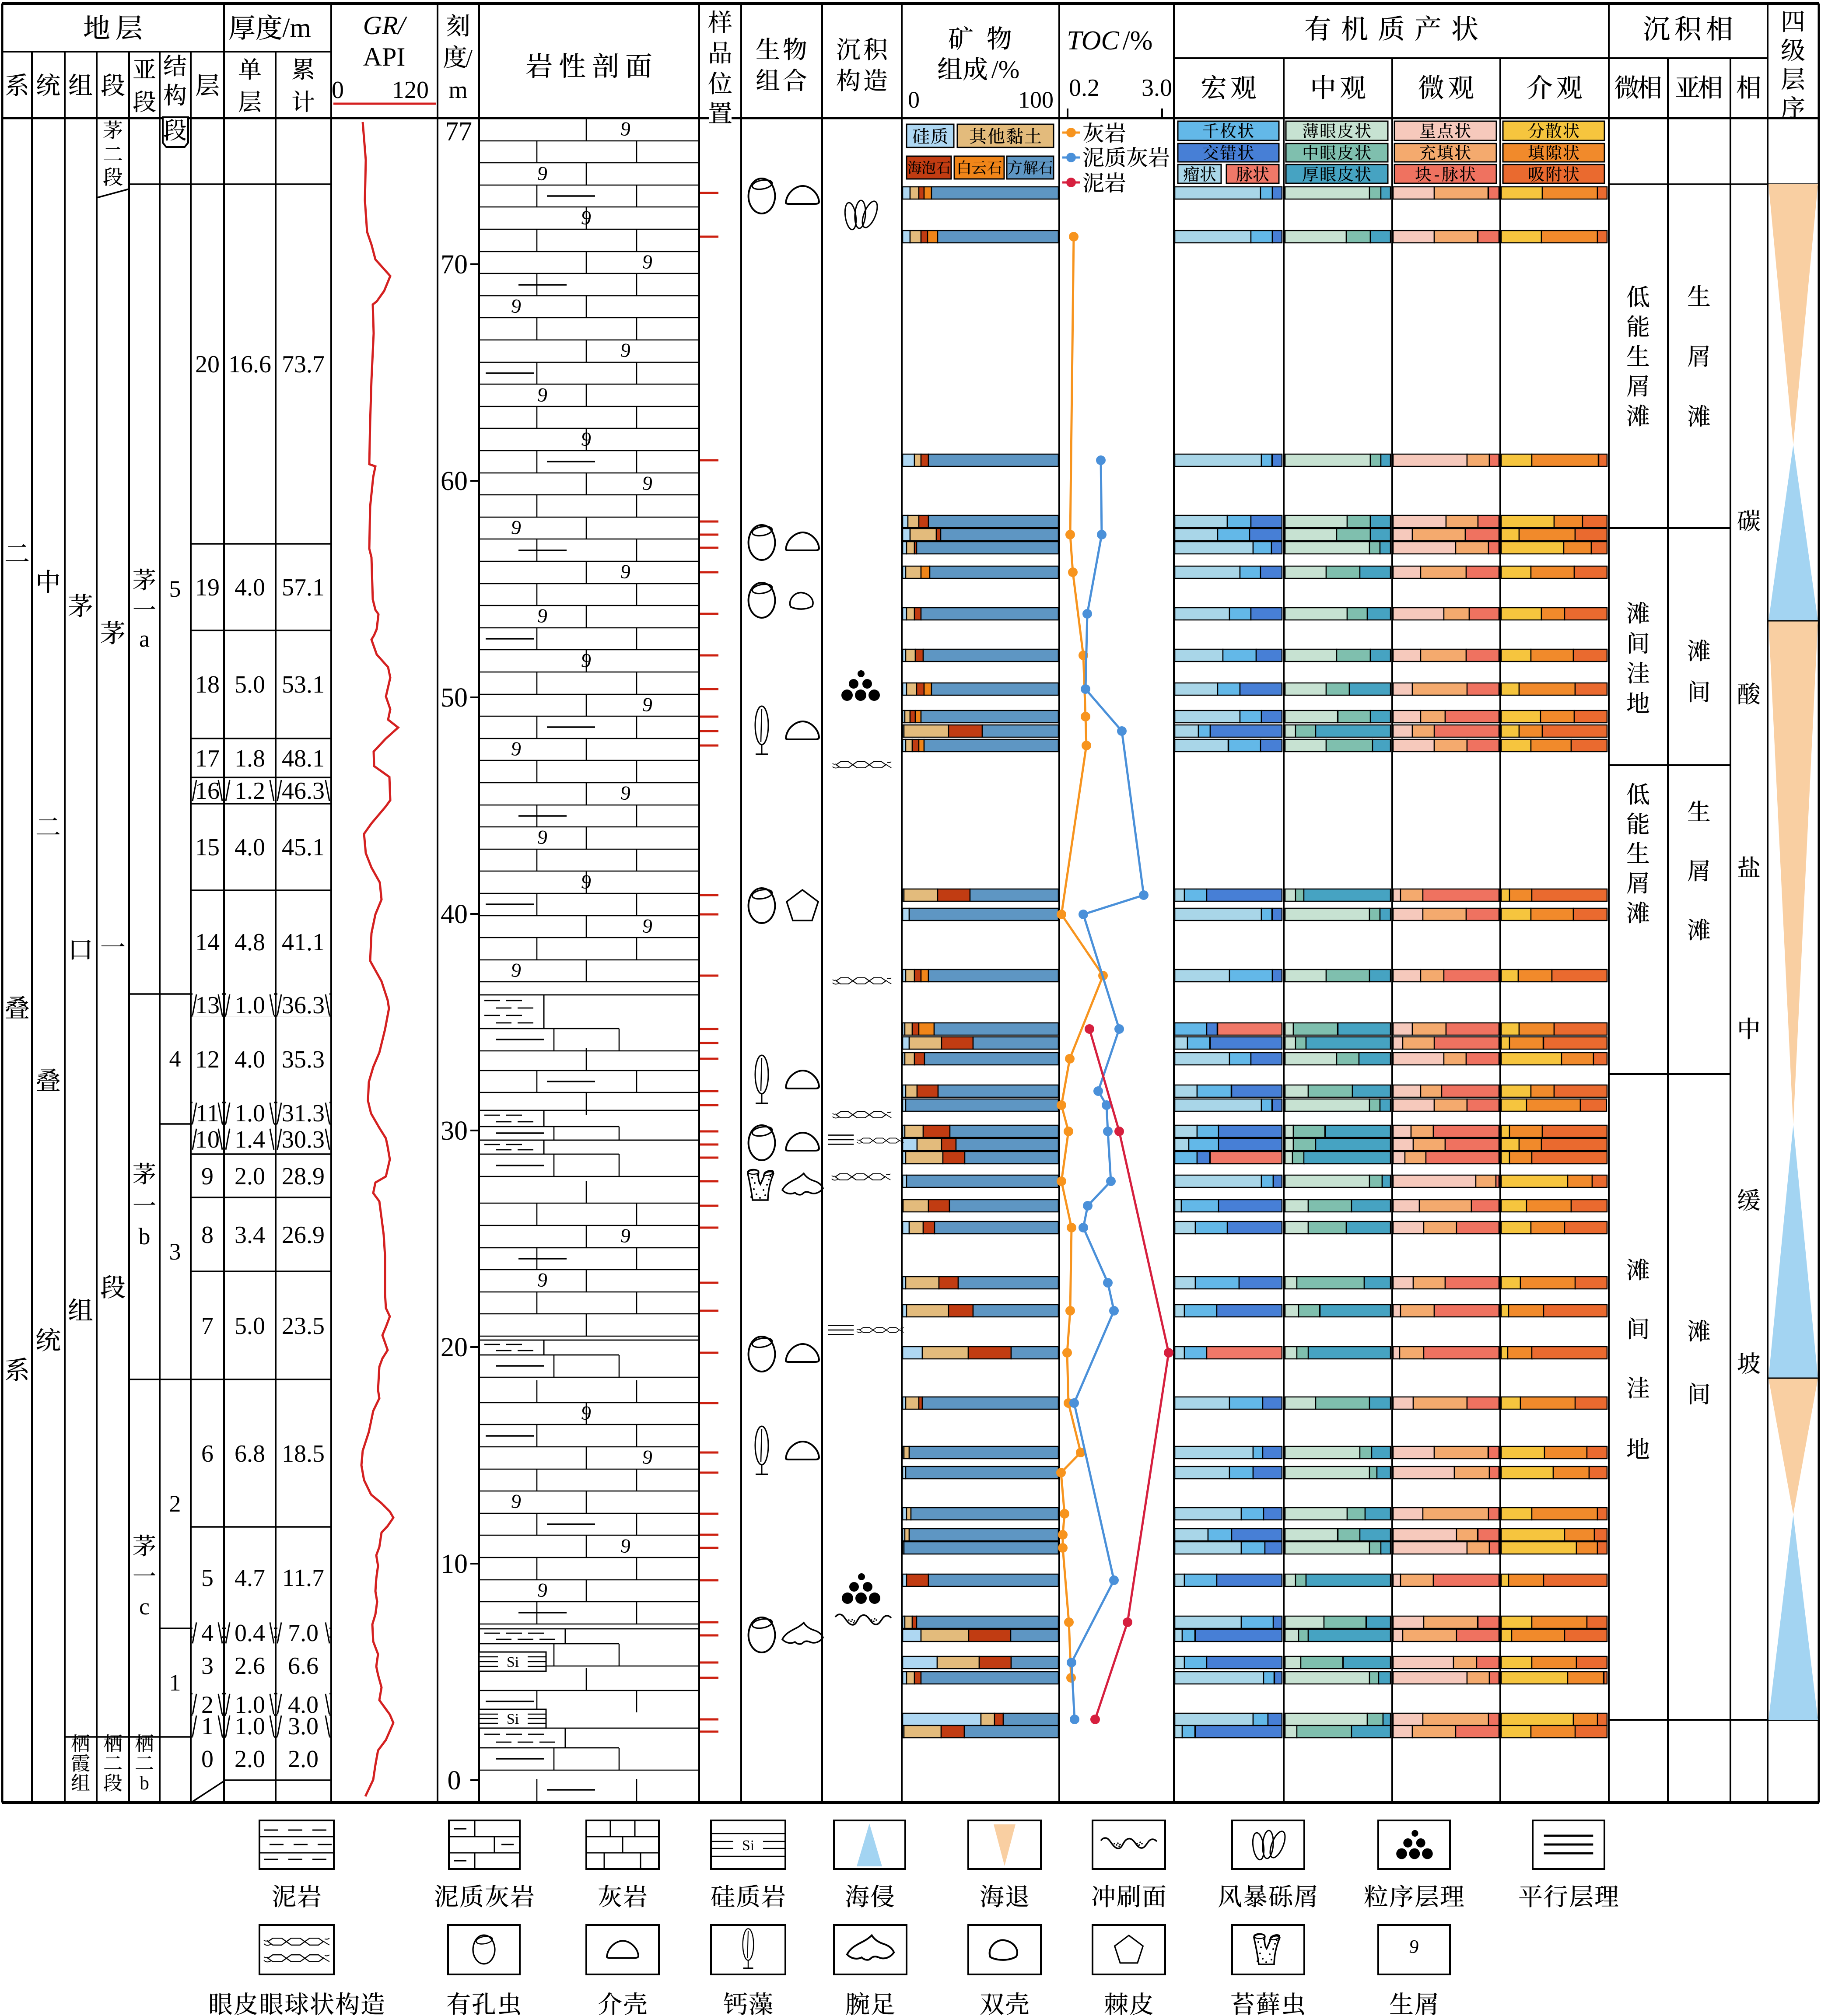  I want to click on svg-text: 3.4, so click(250, 1235).